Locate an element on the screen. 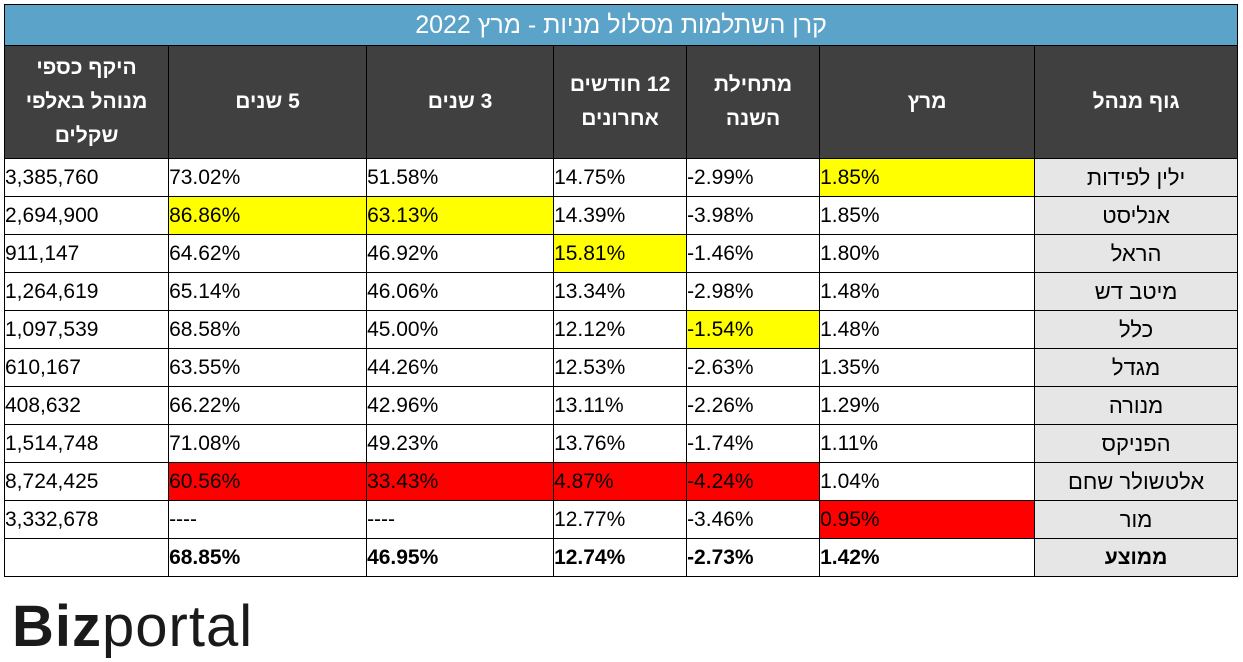 The image size is (1243, 662). ytd-cell: -2.26% is located at coordinates (753, 405).